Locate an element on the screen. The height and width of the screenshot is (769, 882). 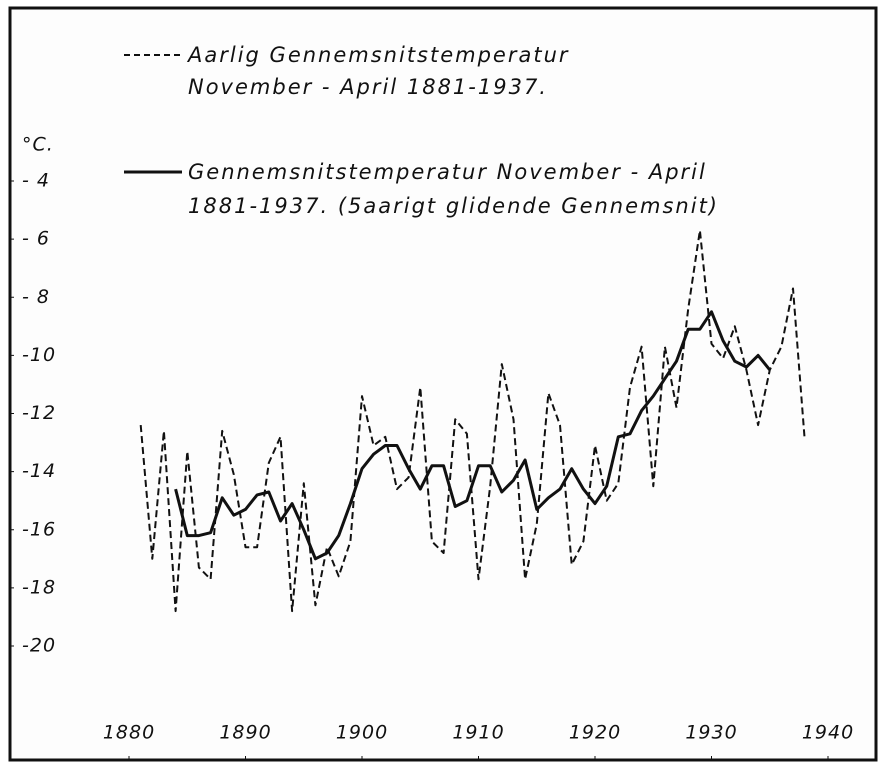
legend-label: Aarlig Gennemsnitstemperatur is located at coordinates (378, 55).